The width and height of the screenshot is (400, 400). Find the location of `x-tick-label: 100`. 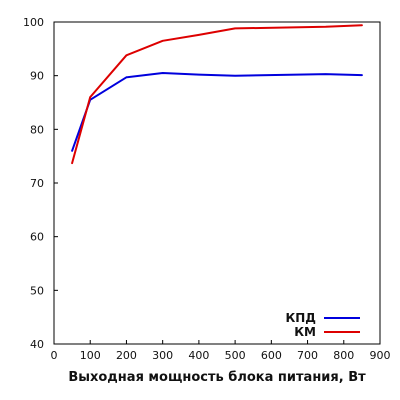

x-tick-label: 100 is located at coordinates (90, 355).